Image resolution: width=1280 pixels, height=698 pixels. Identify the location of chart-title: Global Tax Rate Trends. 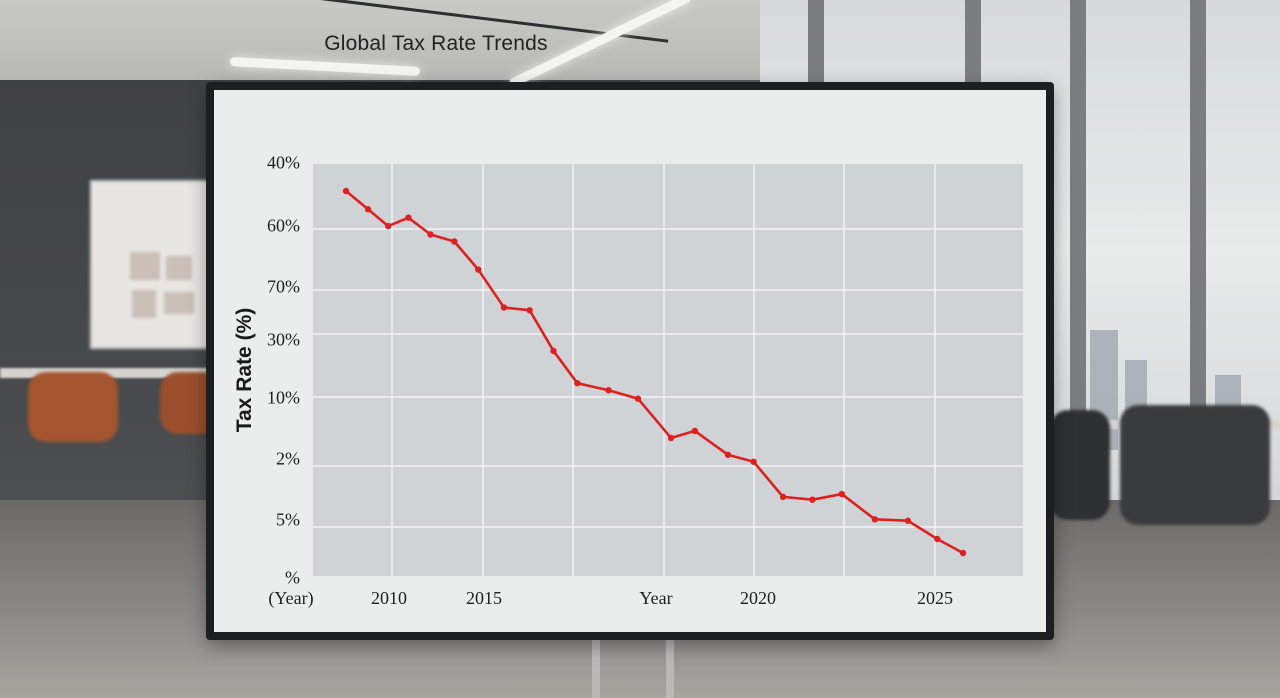
(436, 43).